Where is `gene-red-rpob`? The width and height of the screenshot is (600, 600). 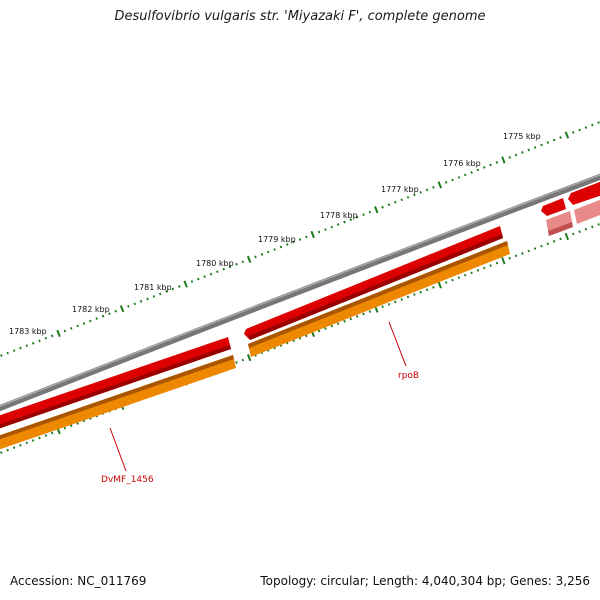 gene-red-rpob is located at coordinates (373, 283).